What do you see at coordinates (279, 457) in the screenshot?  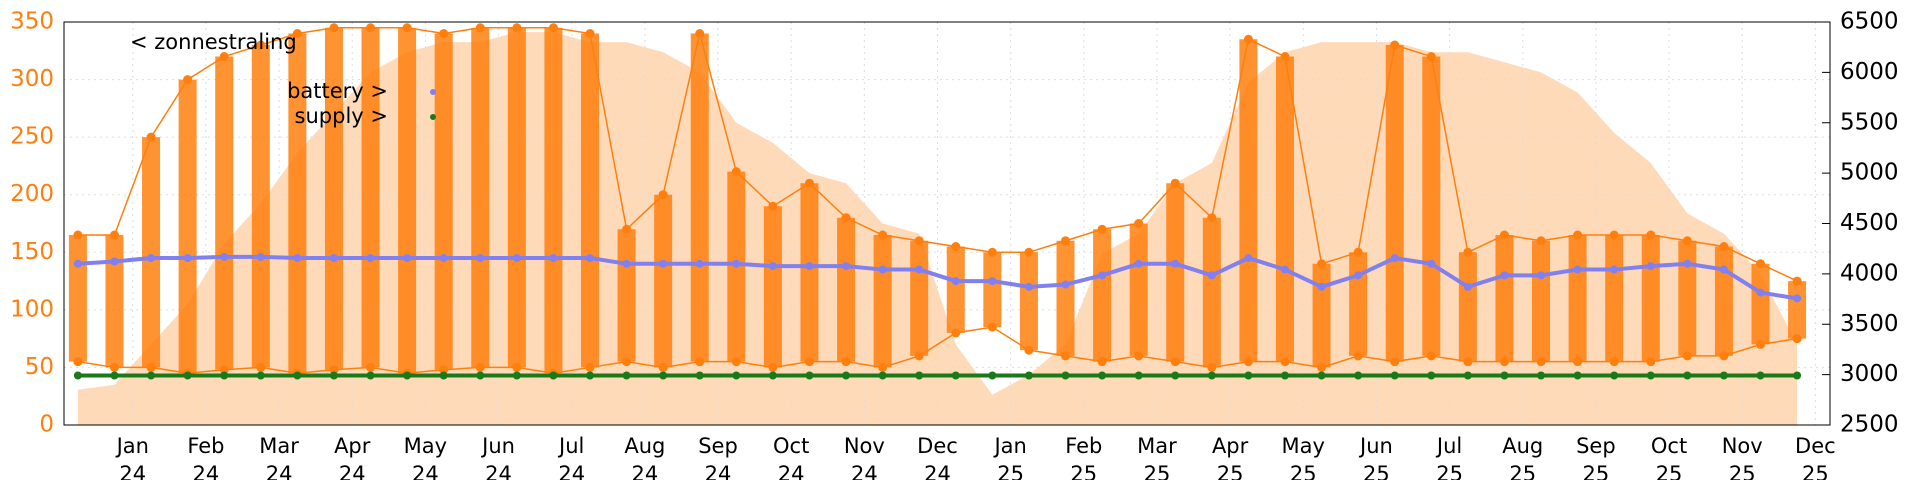 I see `x-tick-label: Mar 24` at bounding box center [279, 457].